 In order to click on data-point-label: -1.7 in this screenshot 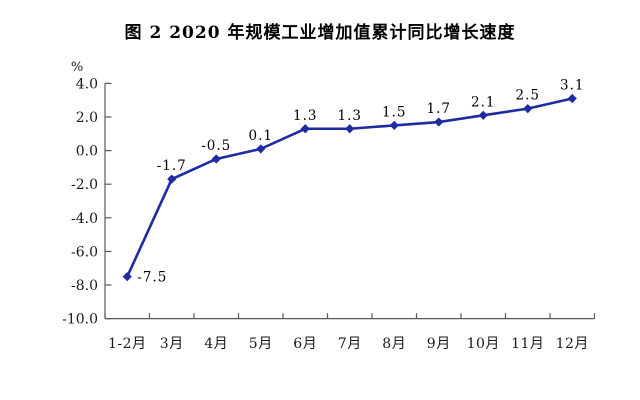, I will do `click(172, 166)`.